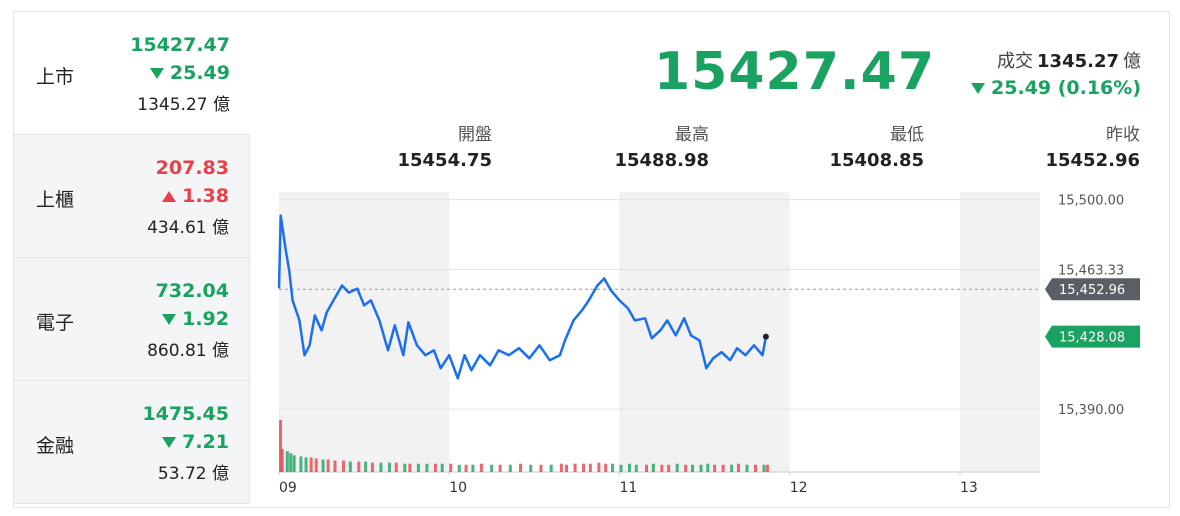 The image size is (1180, 516). Describe the element at coordinates (195, 319) in the screenshot. I see `market-change: 1.92` at that location.